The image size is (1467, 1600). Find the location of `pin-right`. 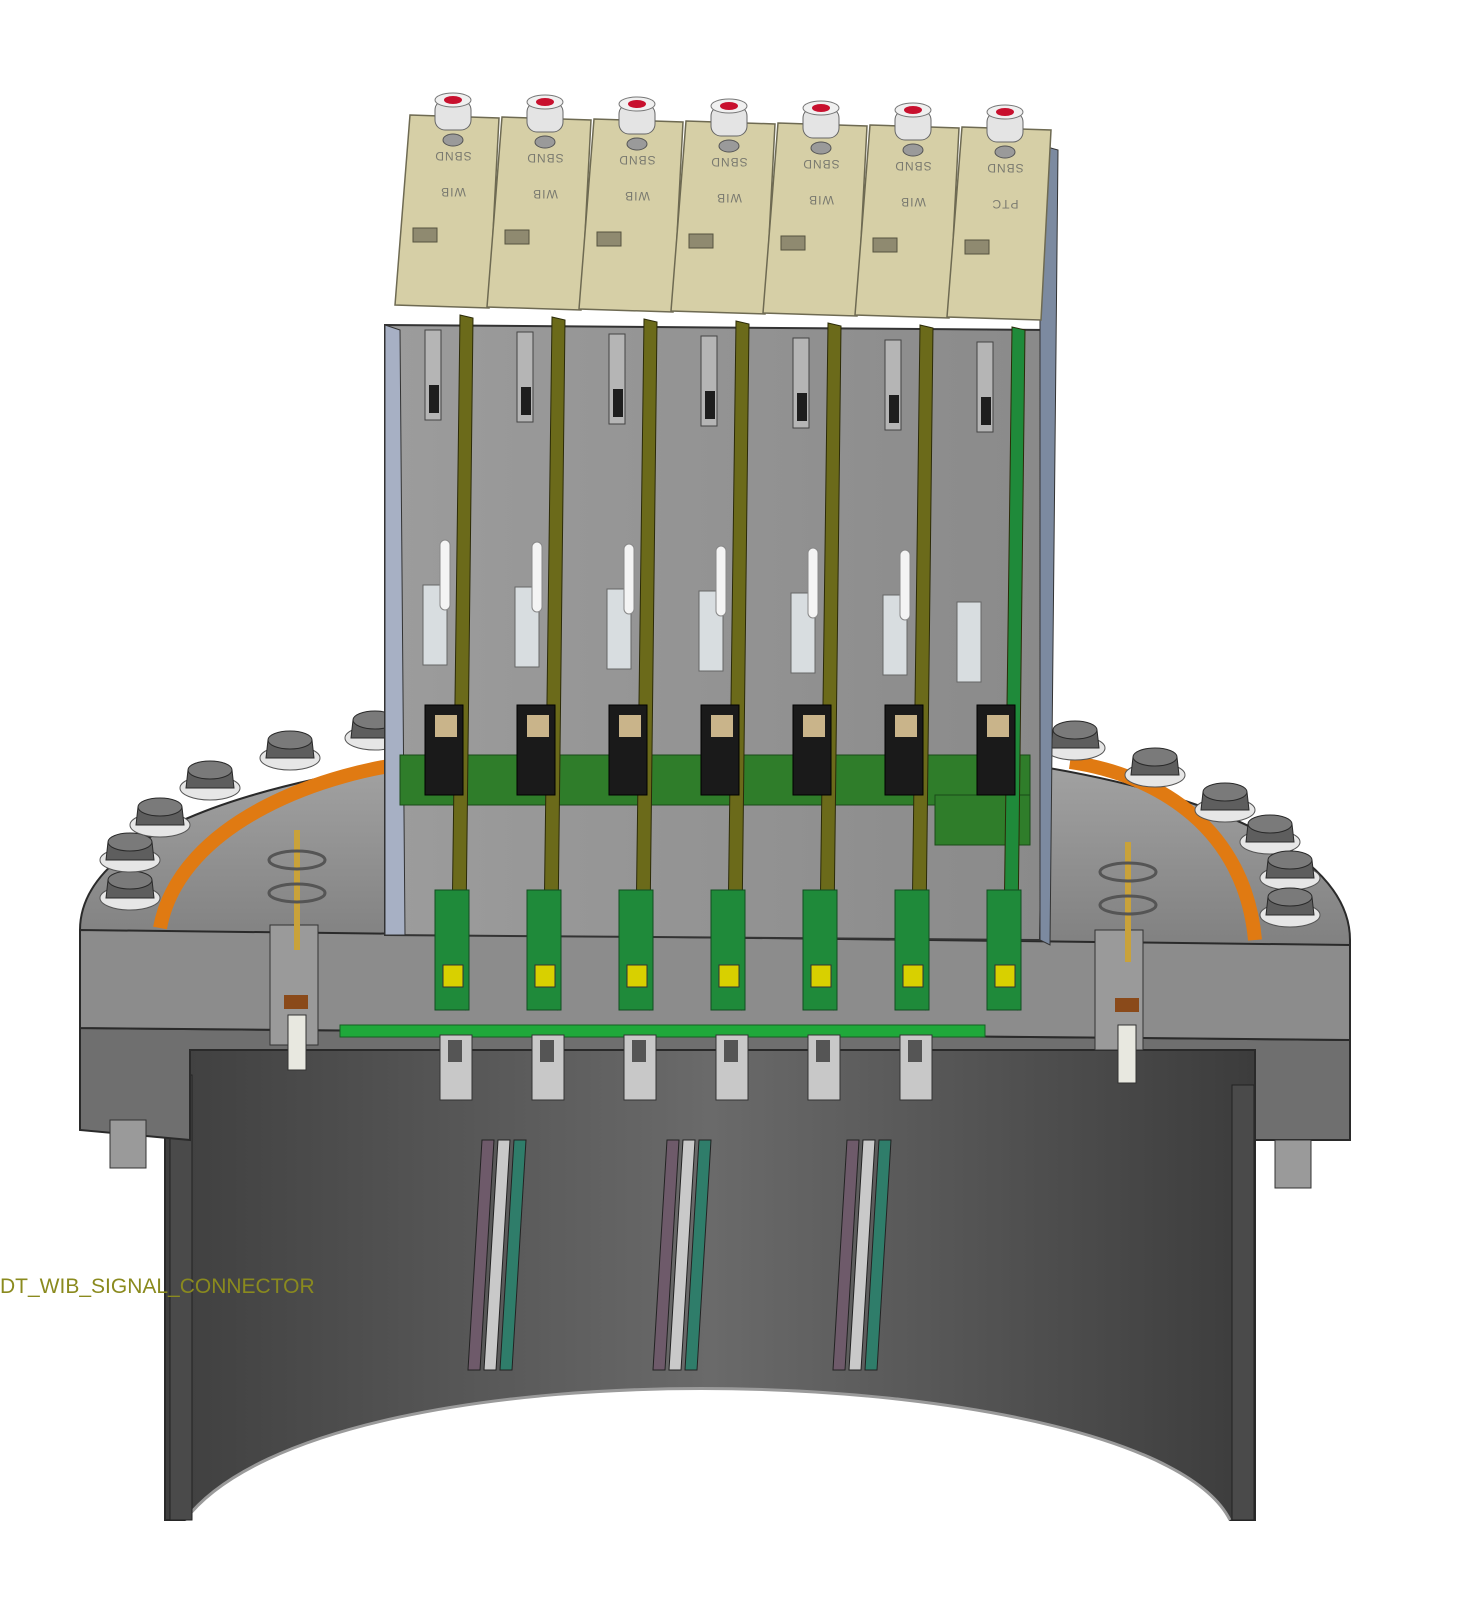

pin-right is located at coordinates (1126, 963).